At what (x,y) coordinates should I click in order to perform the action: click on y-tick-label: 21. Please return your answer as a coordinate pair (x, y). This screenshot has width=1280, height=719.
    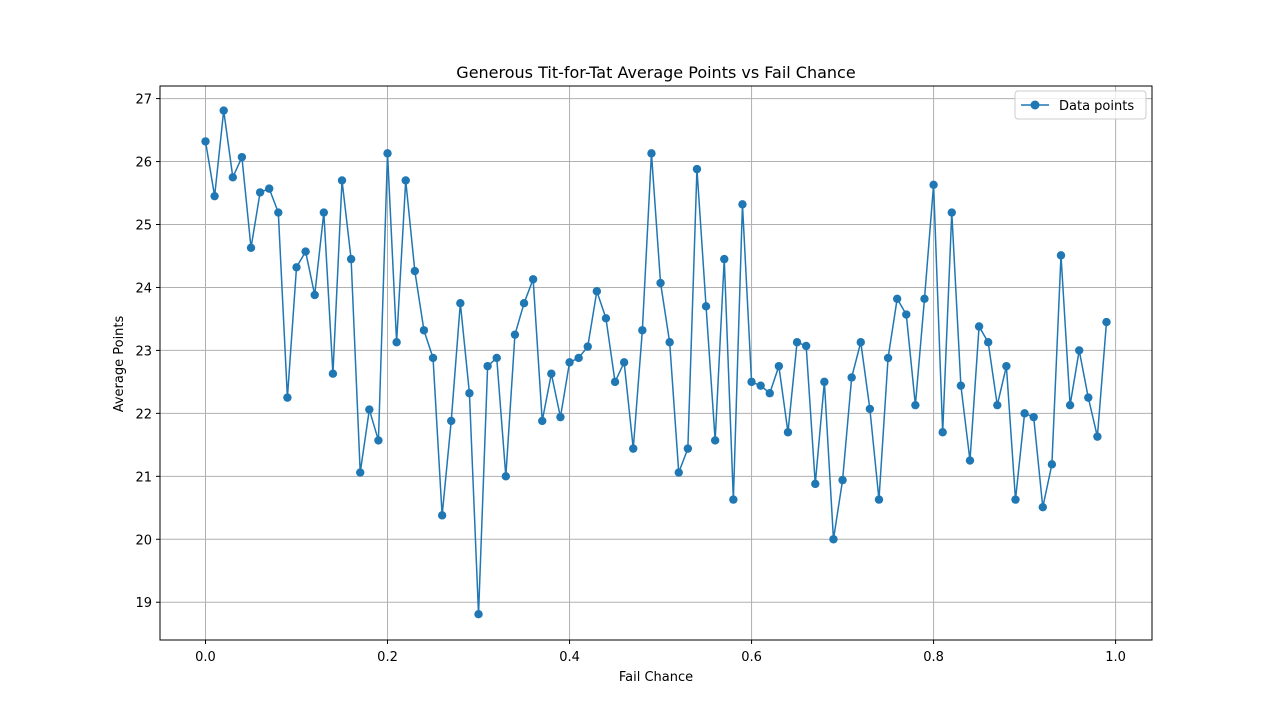
    Looking at the image, I should click on (143, 477).